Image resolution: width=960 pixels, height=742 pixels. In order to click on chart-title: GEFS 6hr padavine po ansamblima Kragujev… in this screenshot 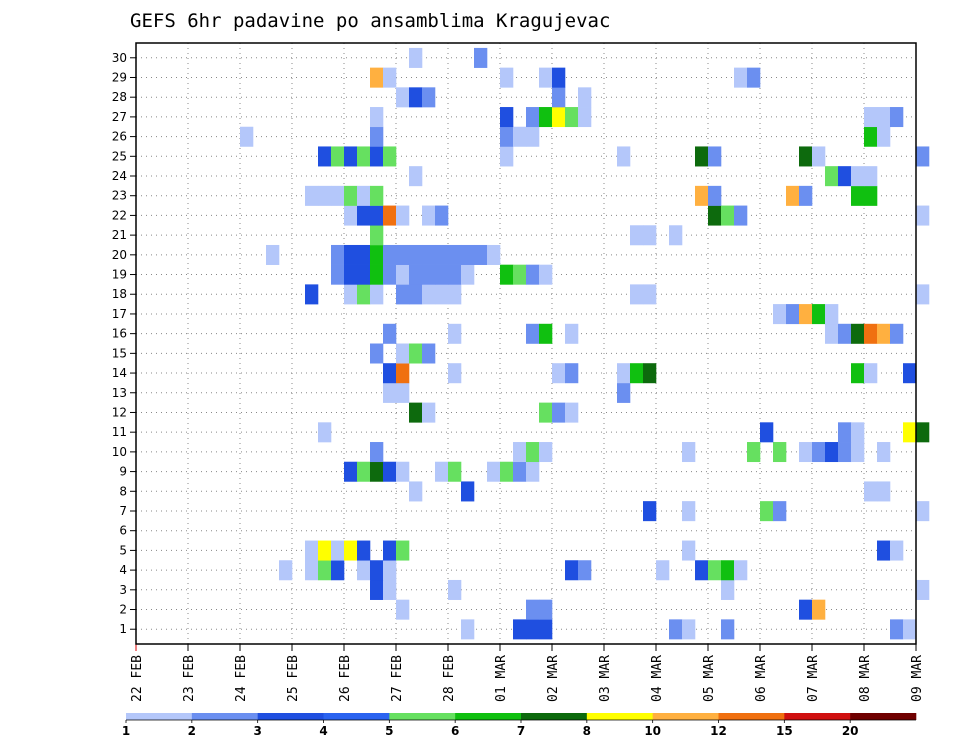, I will do `click(370, 21)`.